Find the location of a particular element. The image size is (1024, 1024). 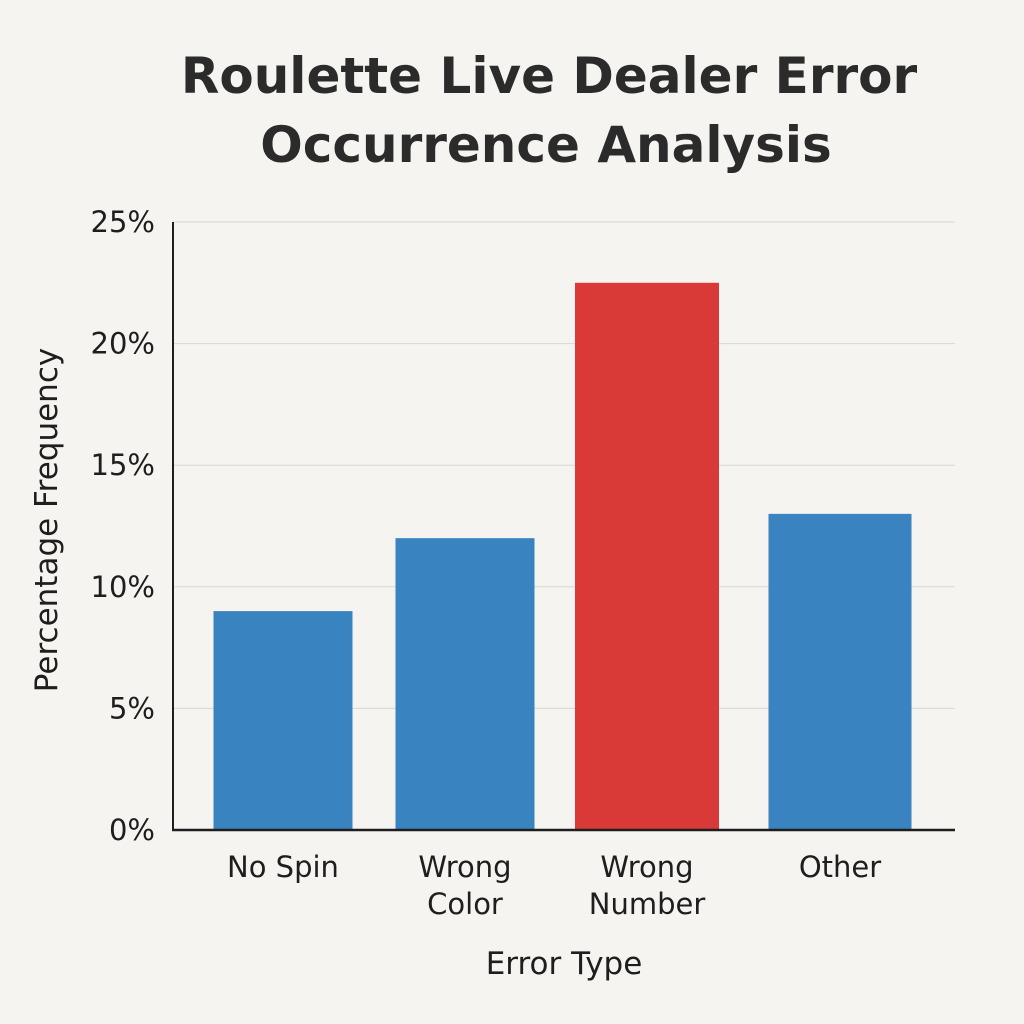

y-tick-label: 5% is located at coordinates (132, 708).